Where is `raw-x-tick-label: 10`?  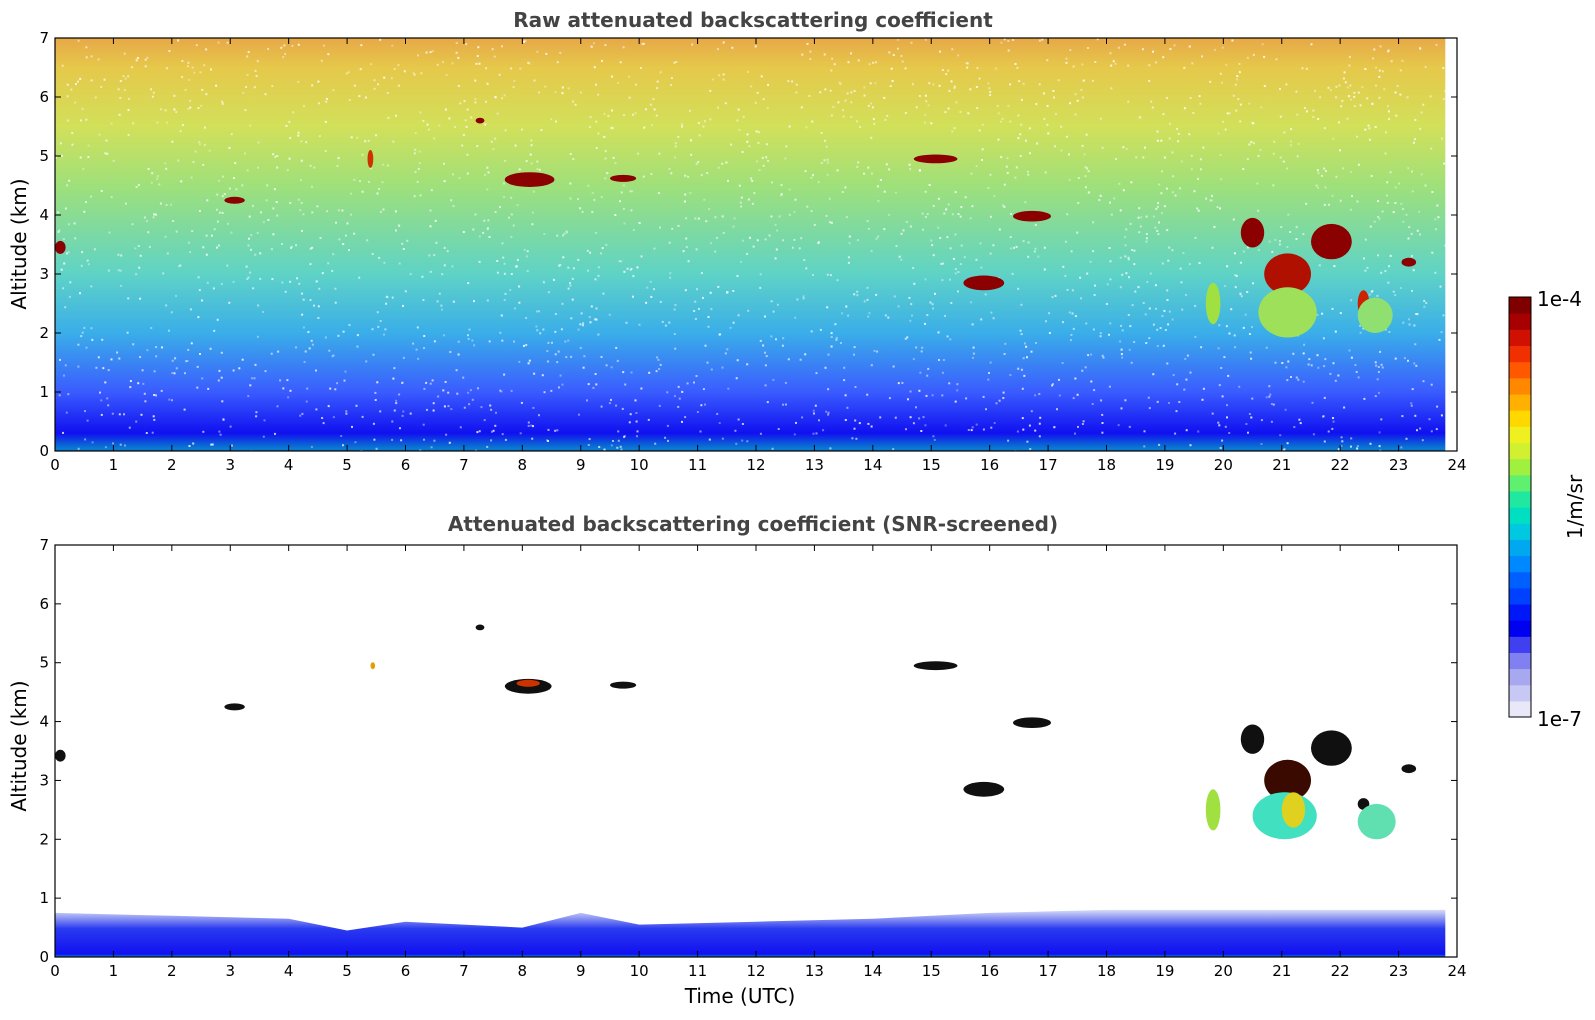
raw-x-tick-label: 10 is located at coordinates (639, 465).